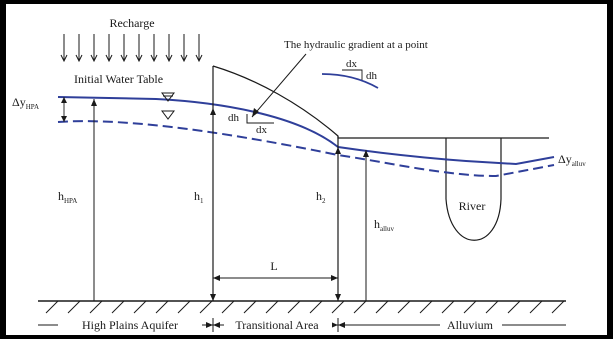 This screenshot has height=339, width=613. What do you see at coordinates (118, 79) in the screenshot?
I see `initial-water-table-label: Initial Water Table` at bounding box center [118, 79].